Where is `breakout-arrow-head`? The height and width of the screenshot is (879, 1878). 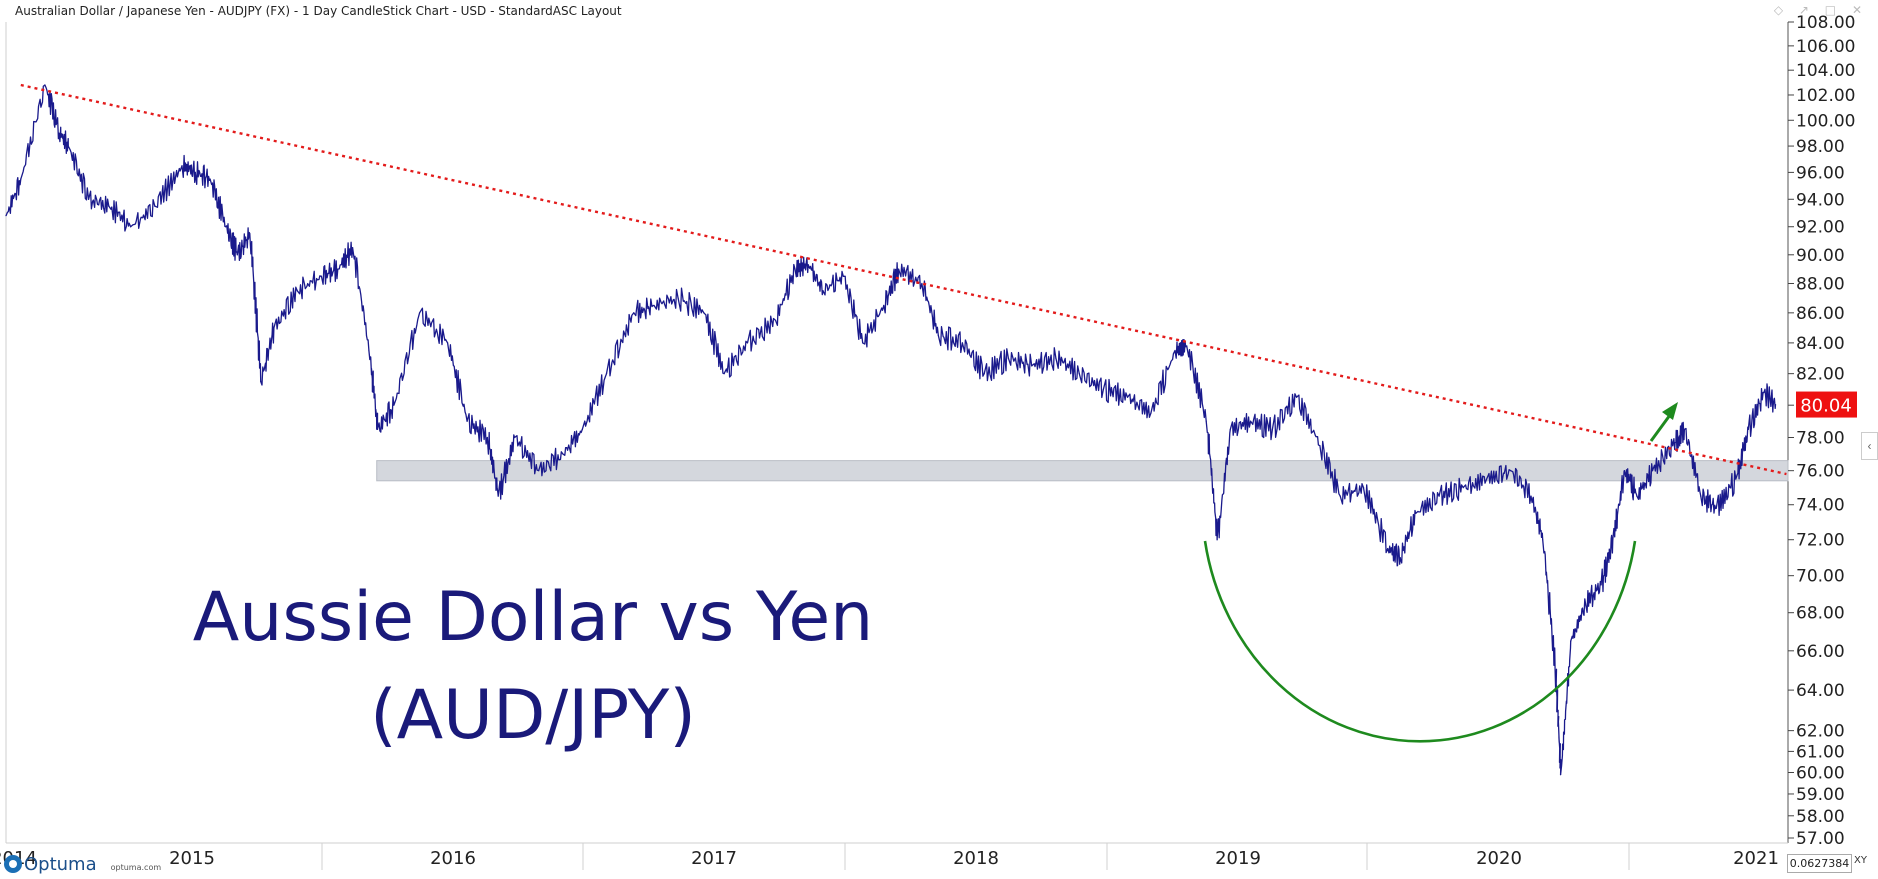
breakout-arrow-head is located at coordinates (1670, 411).